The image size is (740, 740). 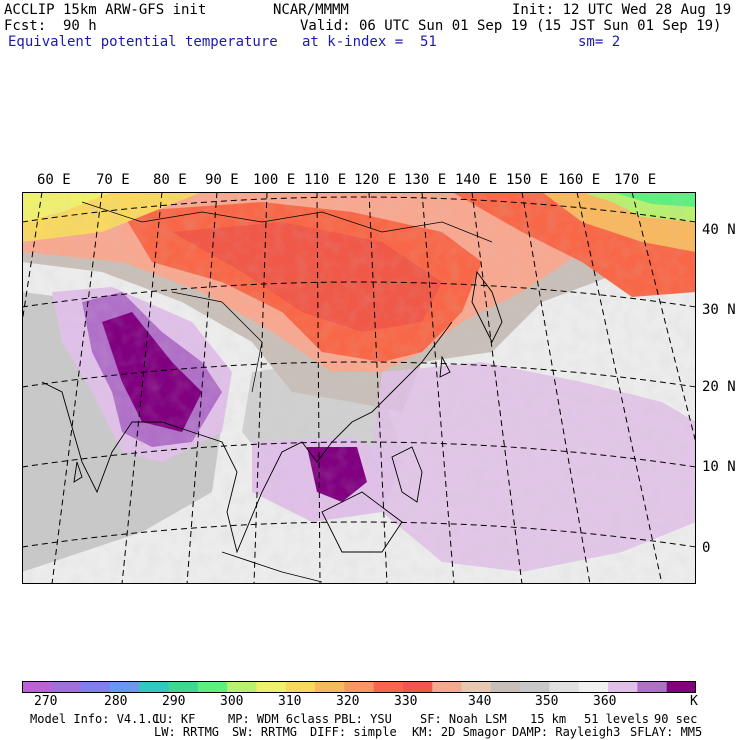 What do you see at coordinates (425, 180) in the screenshot?
I see `lon-label: 130 E` at bounding box center [425, 180].